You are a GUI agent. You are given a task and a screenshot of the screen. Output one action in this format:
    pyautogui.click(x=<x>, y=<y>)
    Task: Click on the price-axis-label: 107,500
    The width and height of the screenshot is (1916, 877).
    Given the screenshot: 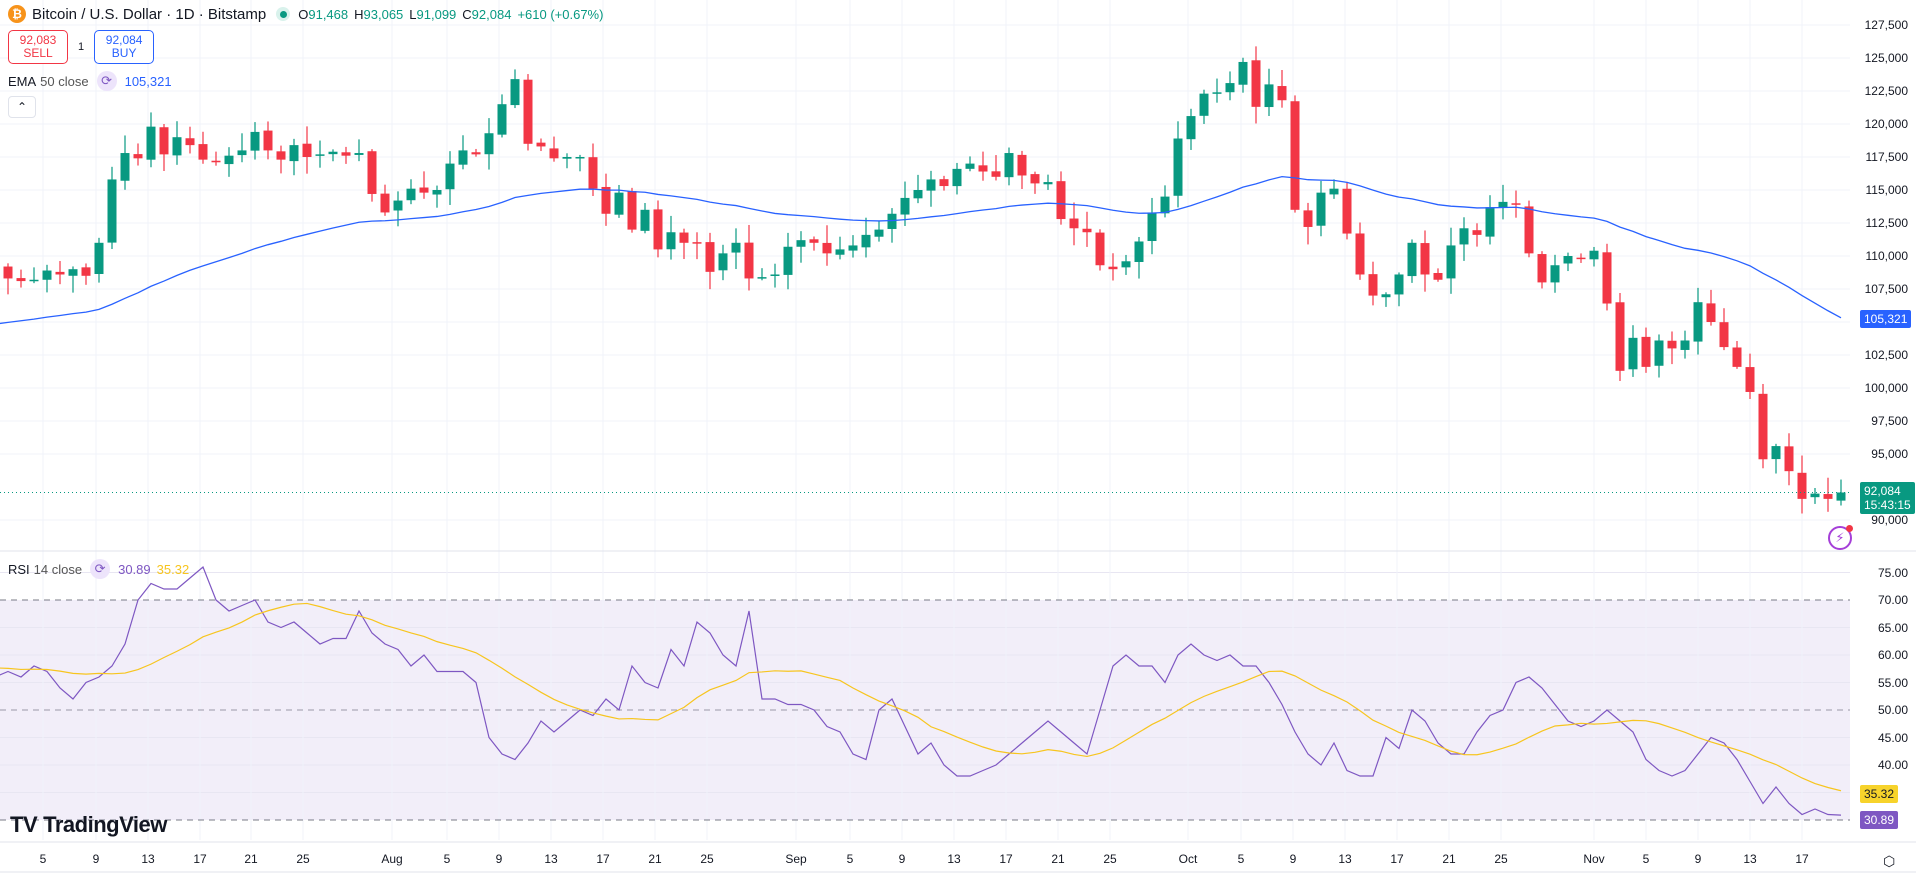 What is the action you would take?
    pyautogui.click(x=1886, y=289)
    